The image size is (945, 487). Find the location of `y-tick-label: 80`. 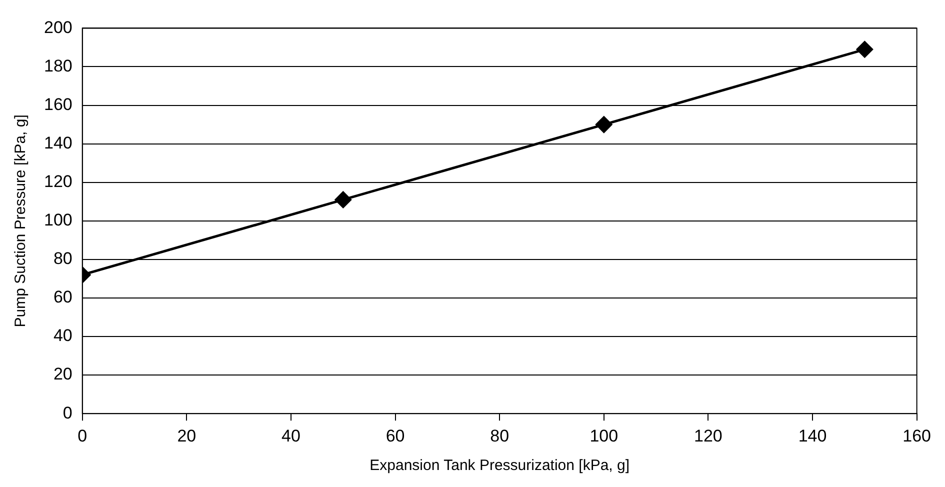

y-tick-label: 80 is located at coordinates (62, 258).